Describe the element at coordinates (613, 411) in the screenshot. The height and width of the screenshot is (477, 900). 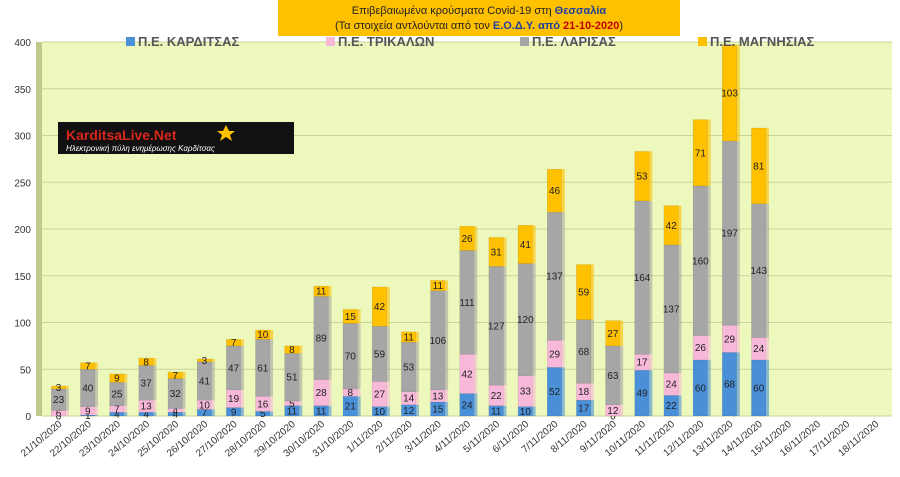
I see `data-label: 12` at that location.